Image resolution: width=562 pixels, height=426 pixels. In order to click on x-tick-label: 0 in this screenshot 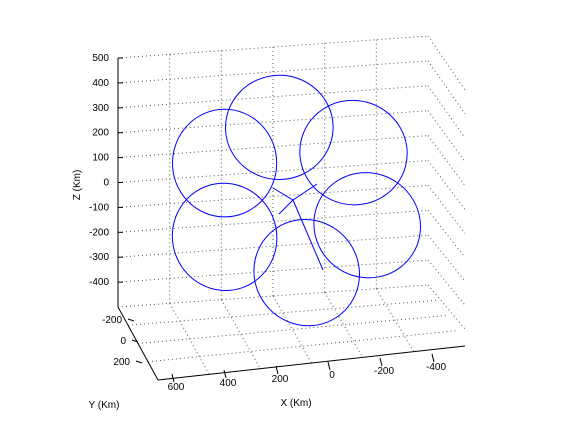, I will do `click(332, 375)`.